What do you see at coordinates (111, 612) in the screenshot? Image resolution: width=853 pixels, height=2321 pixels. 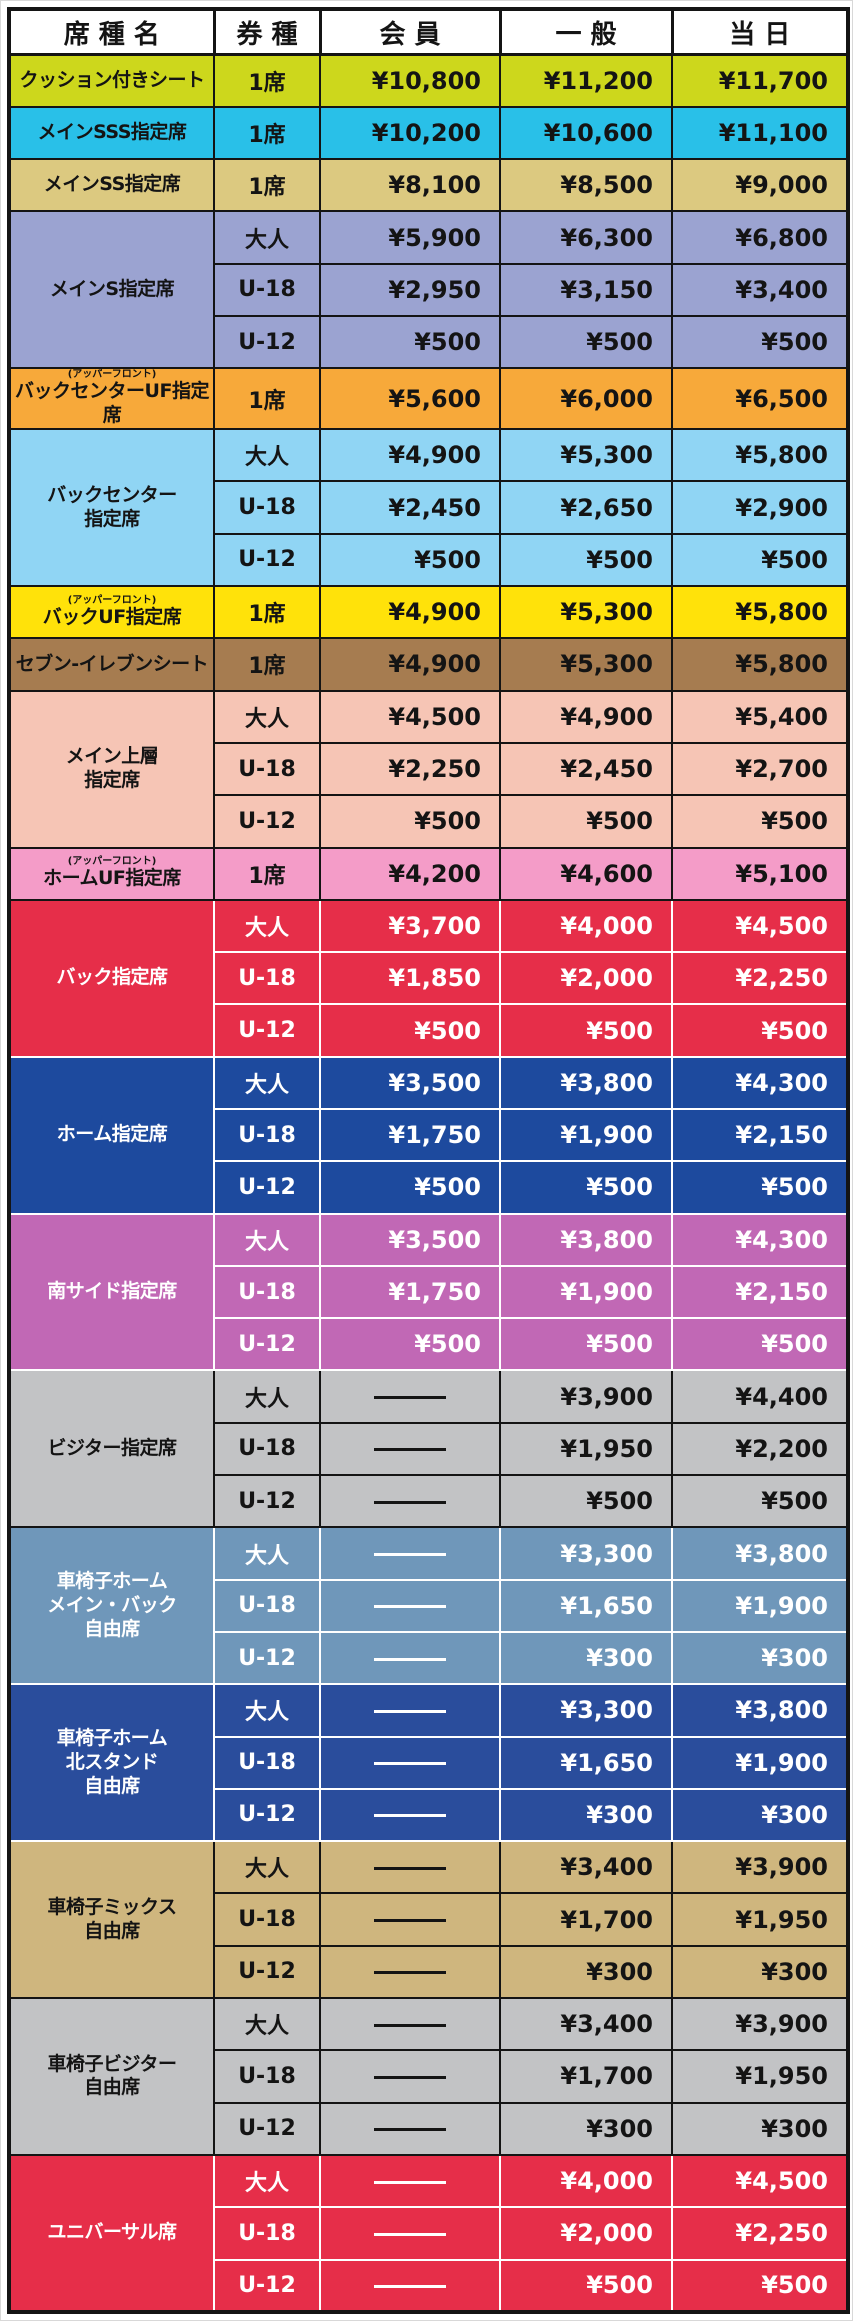 I see `seat-name-cell: (アッパーフロント) バックUF指定席` at bounding box center [111, 612].